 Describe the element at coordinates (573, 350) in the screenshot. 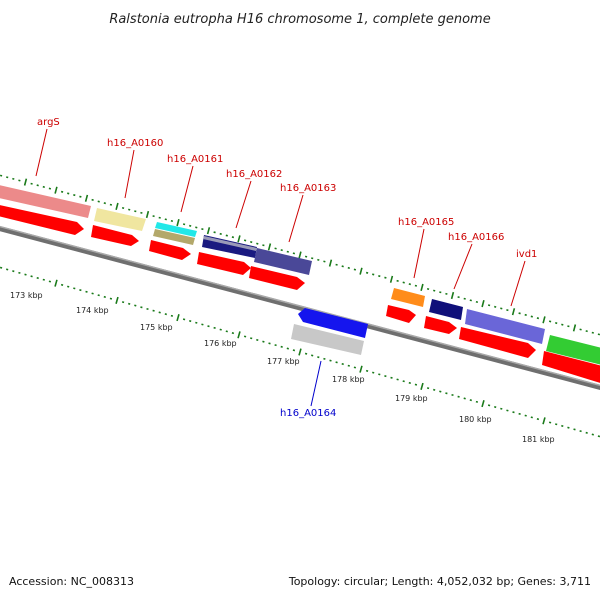

I see `gene-box-next` at that location.